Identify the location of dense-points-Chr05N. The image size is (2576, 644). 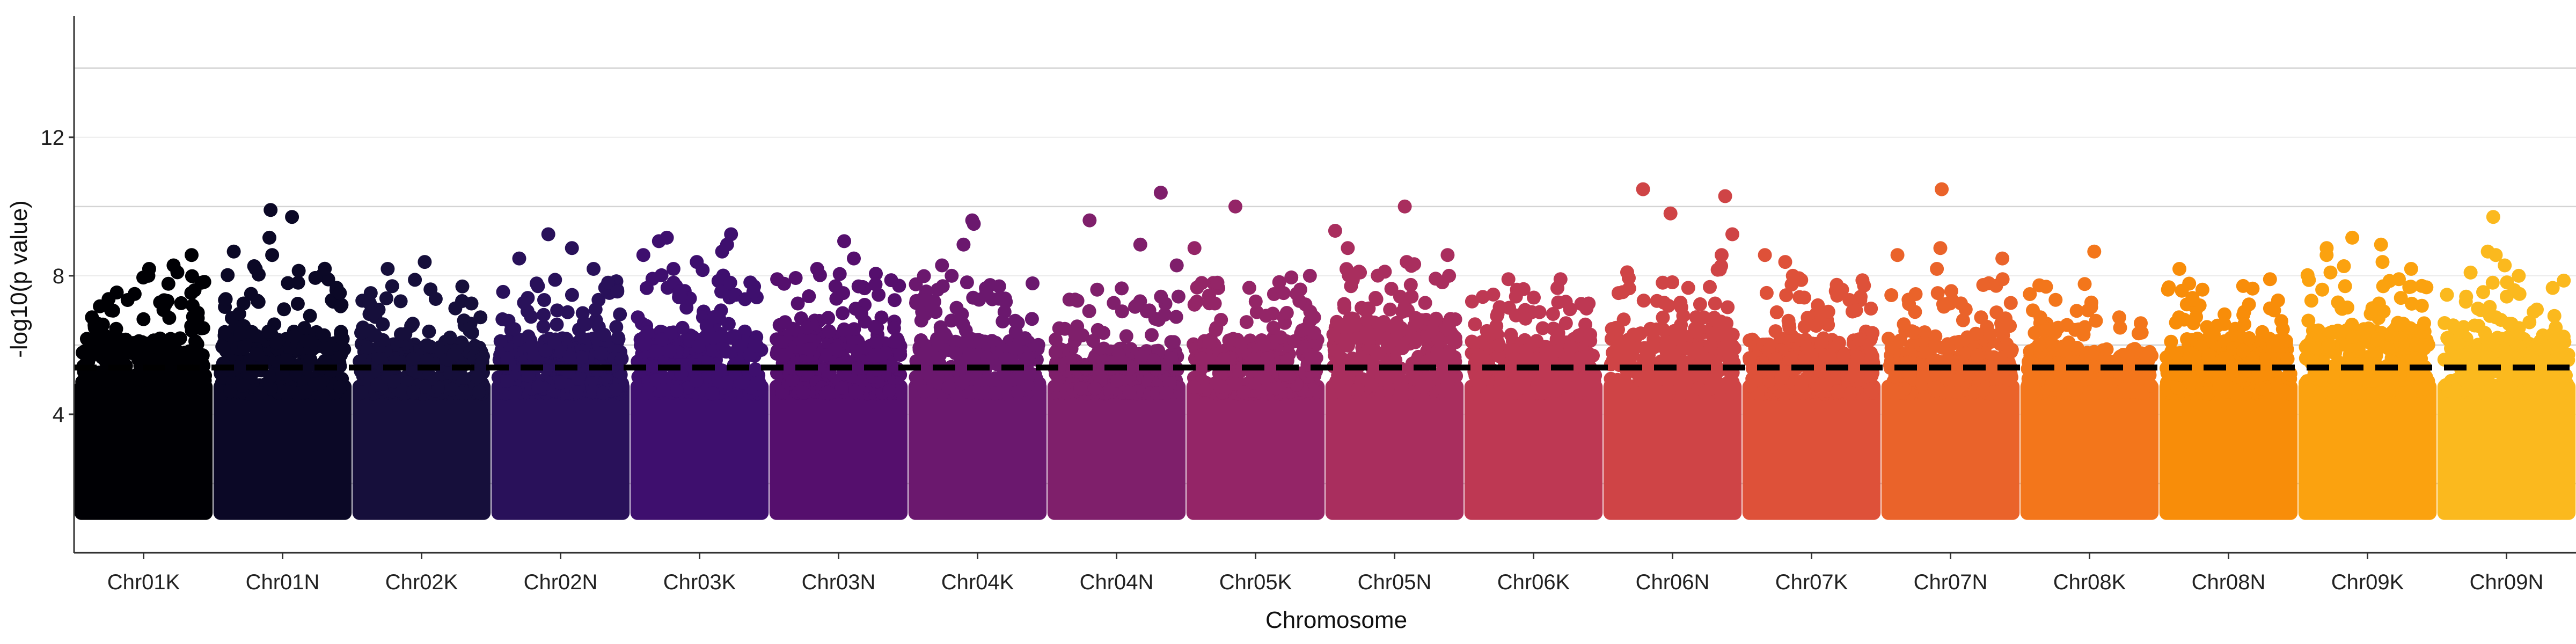
(1394, 449).